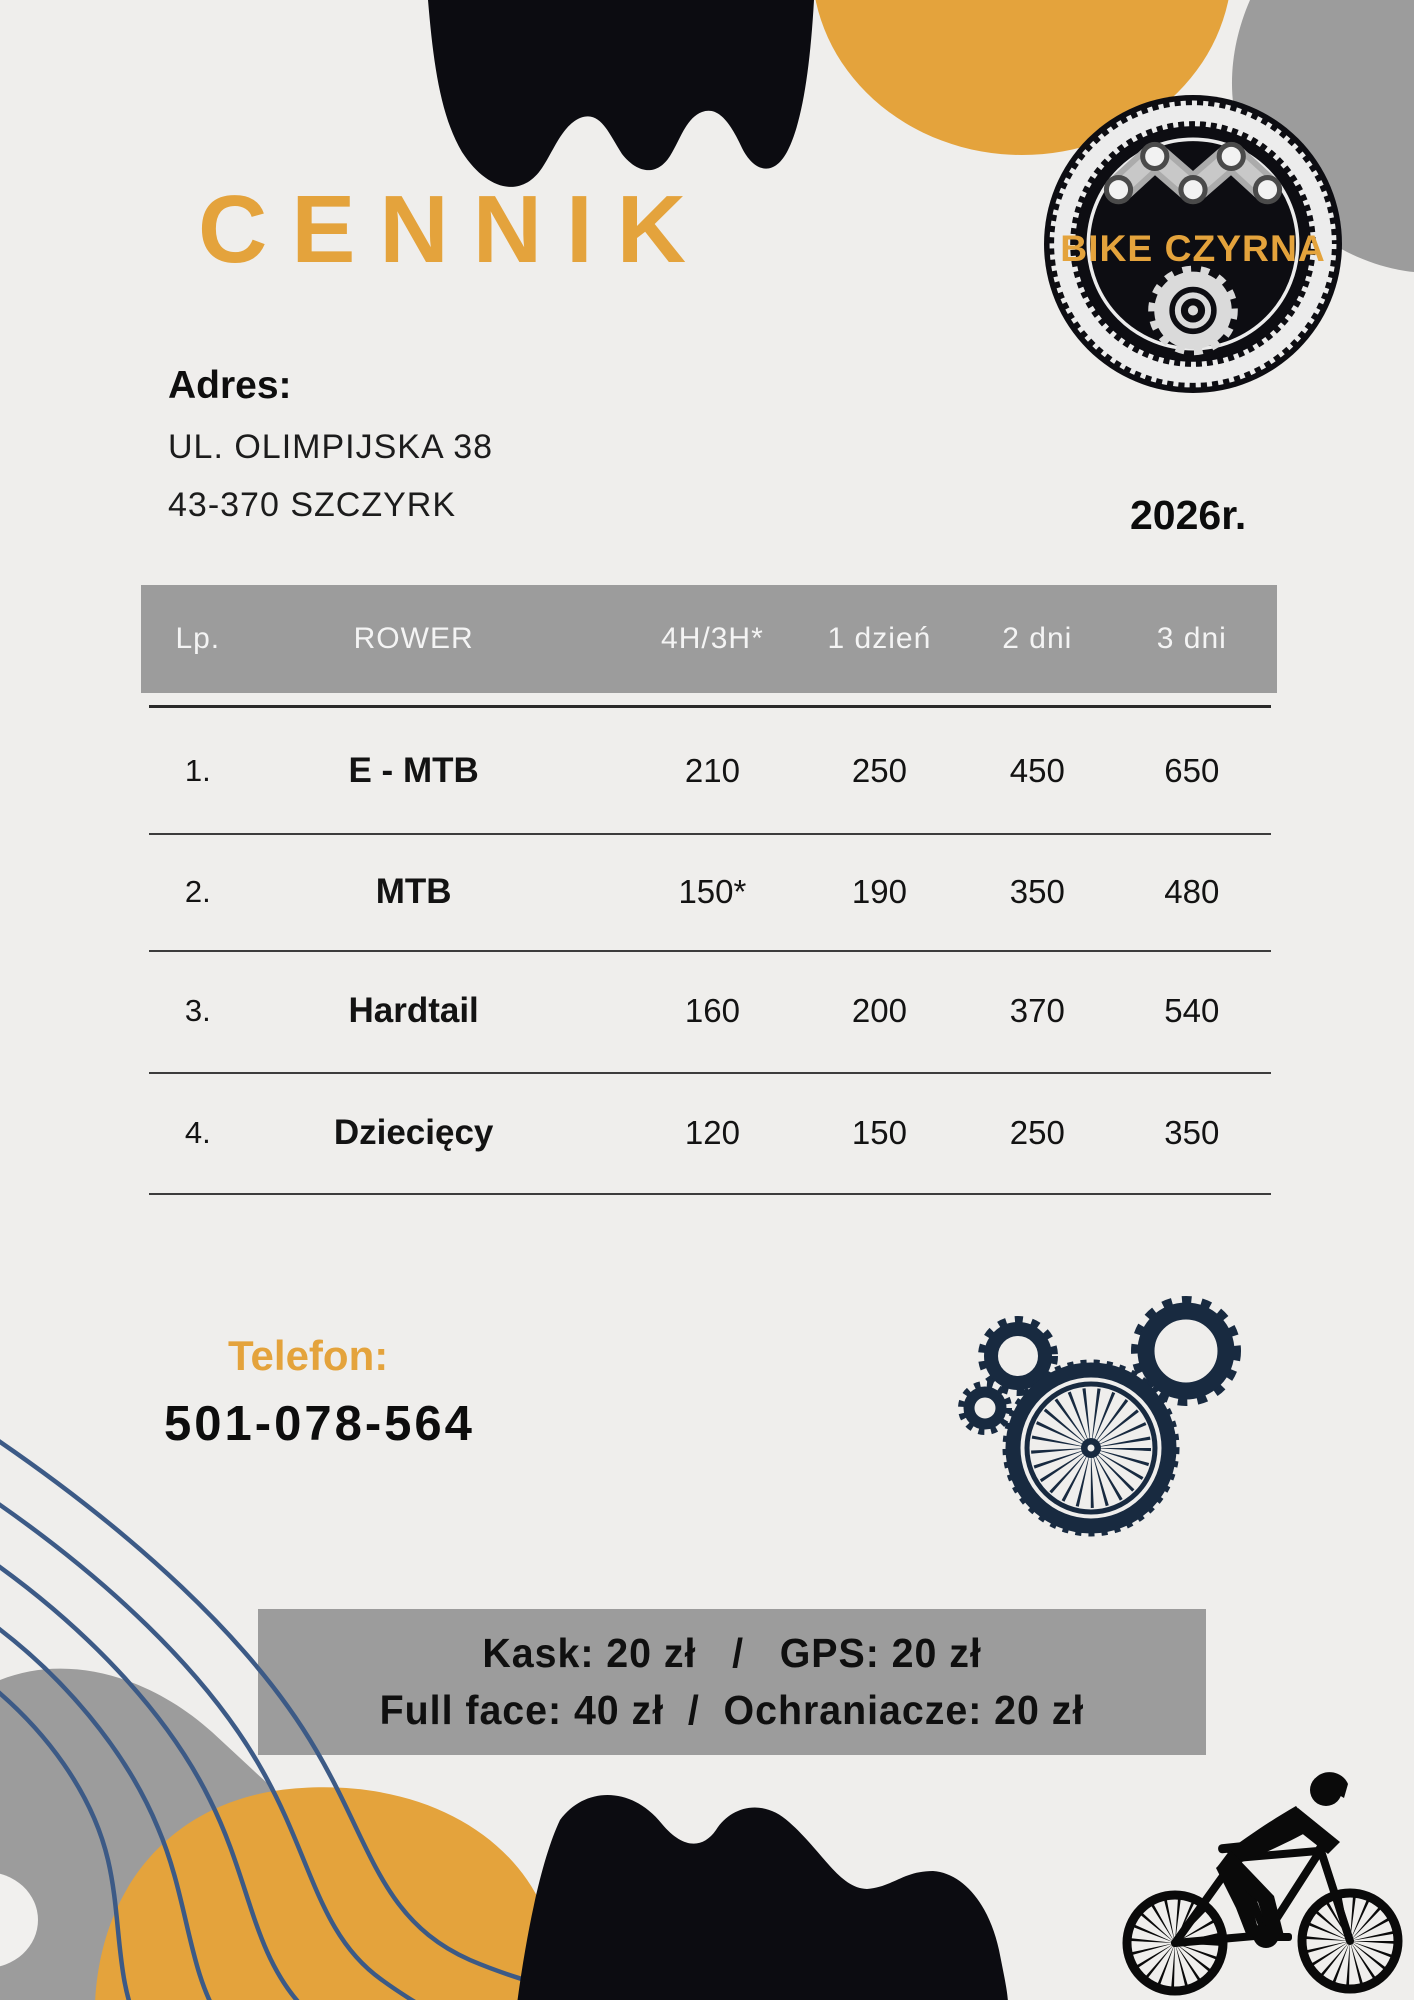 Image resolution: width=1414 pixels, height=2000 pixels. Describe the element at coordinates (879, 1010) in the screenshot. I see `price-1day: 200` at that location.